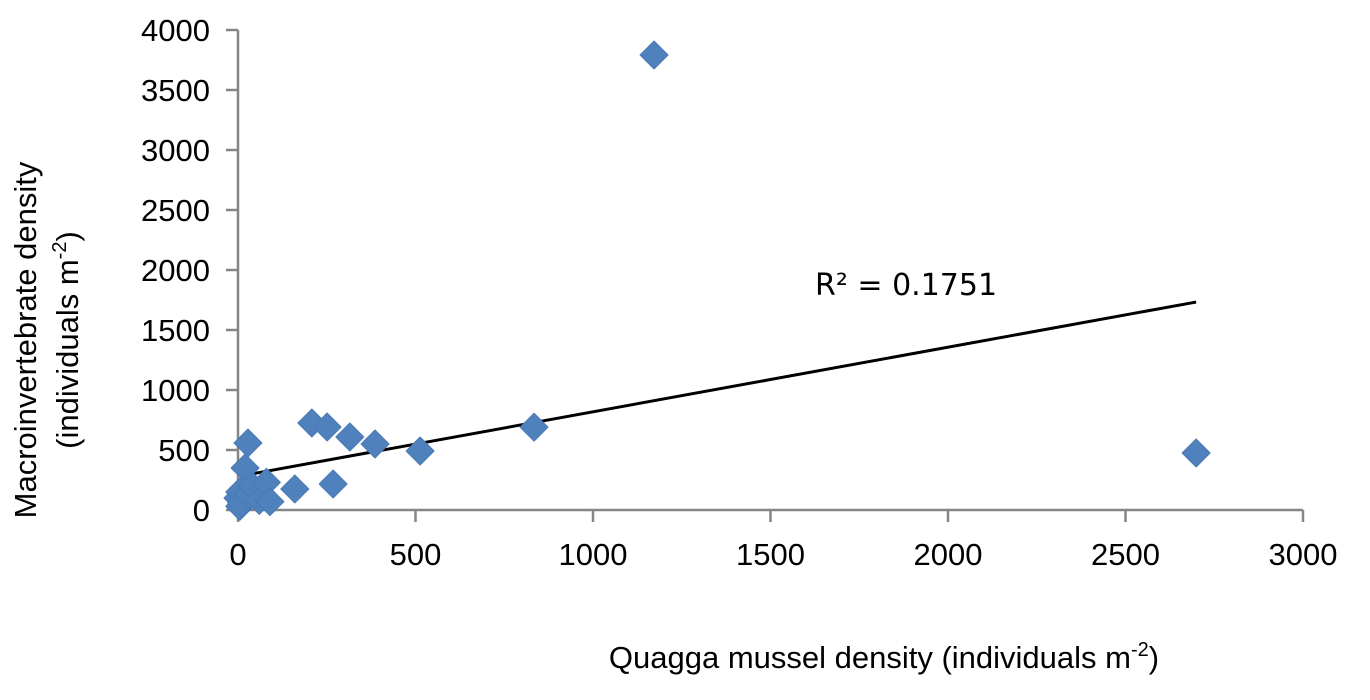 Image resolution: width=1370 pixels, height=700 pixels. Describe the element at coordinates (1303, 554) in the screenshot. I see `x-tick-label: 3000` at that location.